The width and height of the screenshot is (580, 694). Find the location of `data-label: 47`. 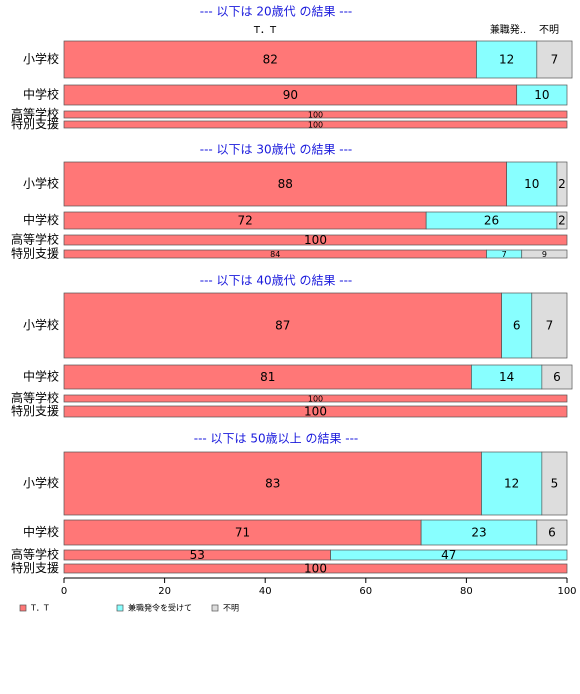

data-label: 47 is located at coordinates (448, 555).